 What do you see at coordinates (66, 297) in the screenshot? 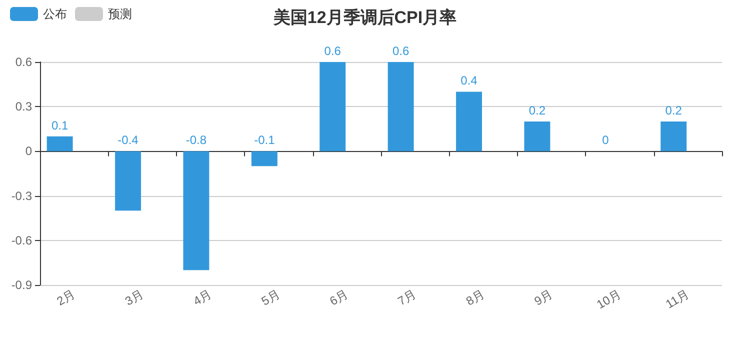
I see `x-tick-label: 2月` at bounding box center [66, 297].